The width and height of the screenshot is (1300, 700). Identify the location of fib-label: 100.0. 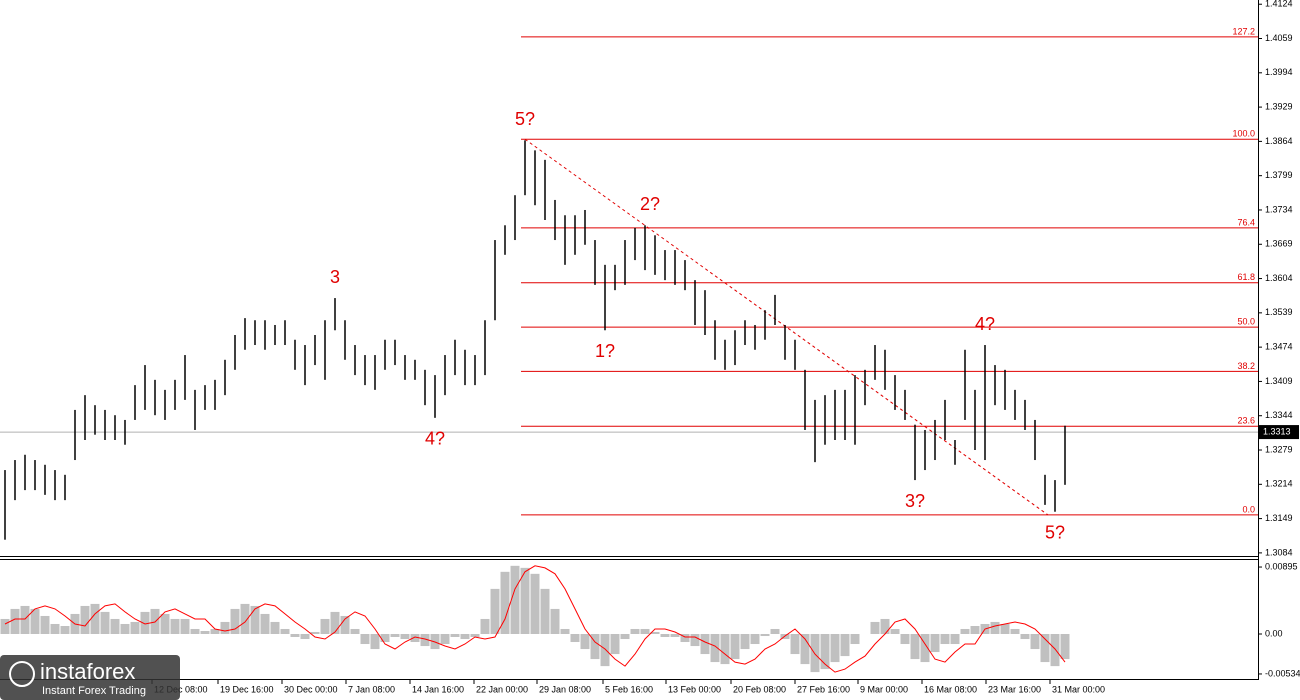
(1243, 134).